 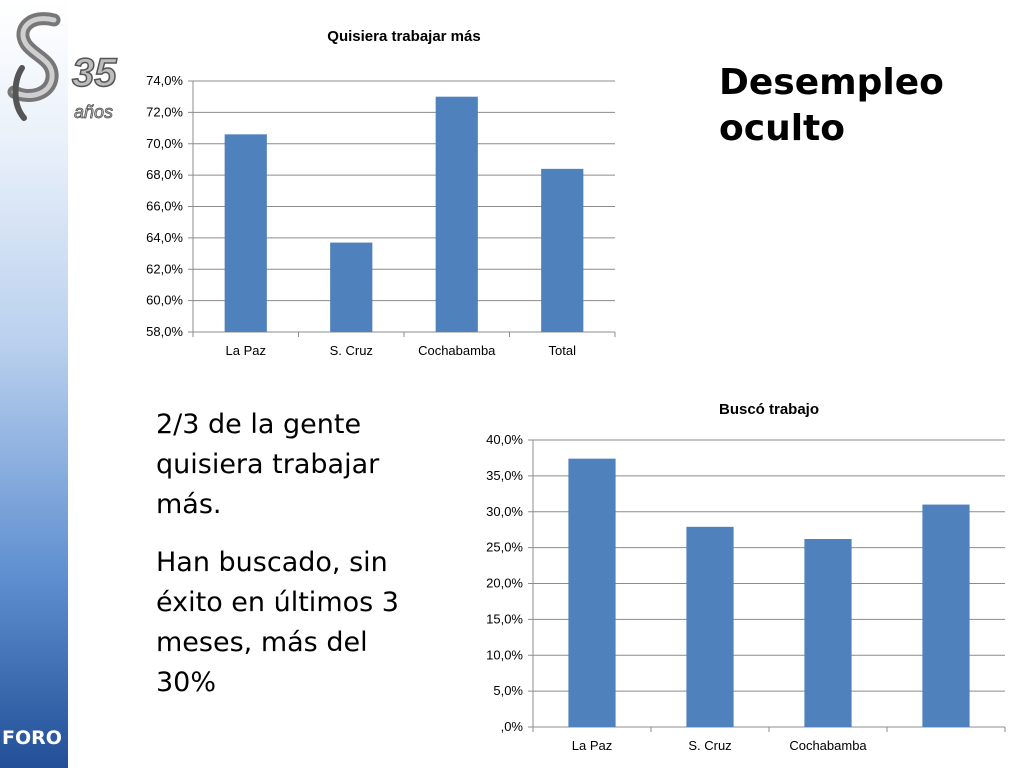 I want to click on page-title: Desempleo oculto, so click(x=831, y=106).